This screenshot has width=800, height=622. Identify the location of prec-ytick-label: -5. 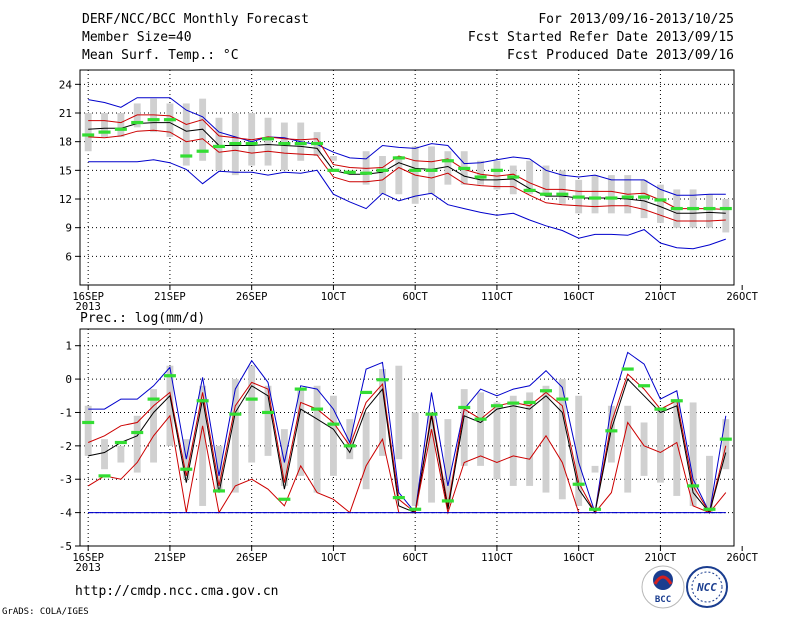
(65, 546).